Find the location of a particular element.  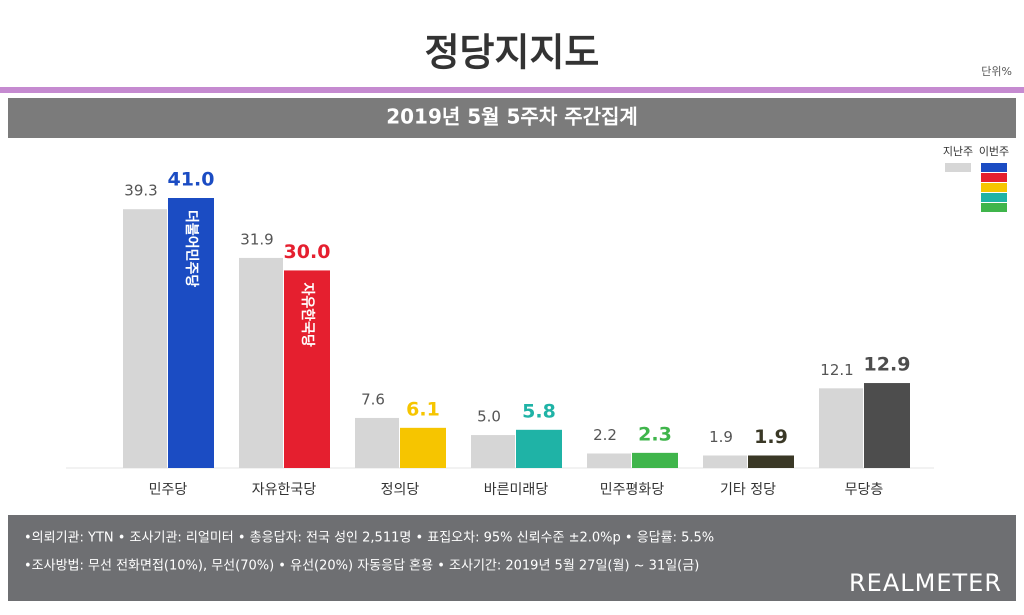

value-label: 7.6 is located at coordinates (373, 399).